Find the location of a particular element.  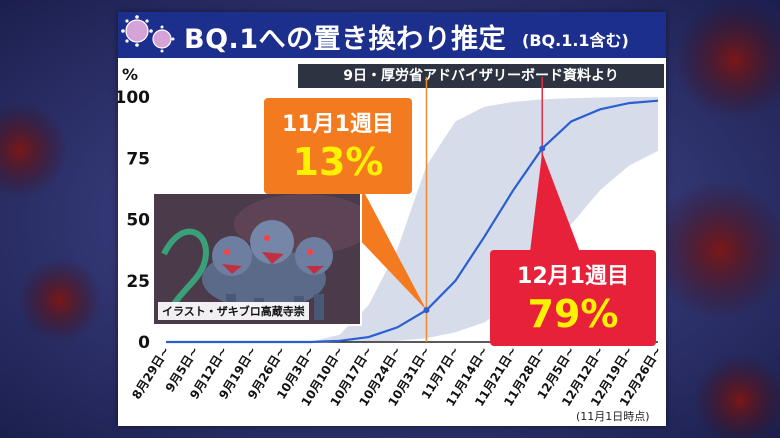

title-bar: BQ.1への置き換わり推定 (BQ.1.1含む) is located at coordinates (392, 35).